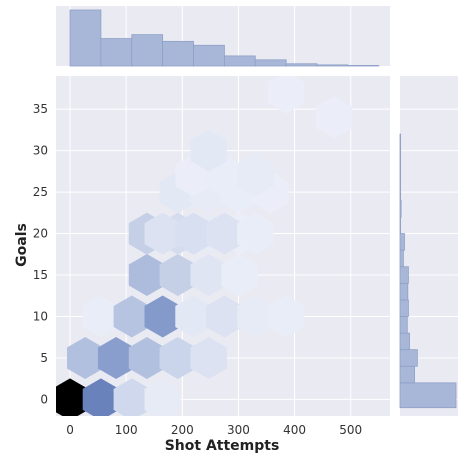 The width and height of the screenshot is (474, 466). I want to click on x-tick-label: 200, so click(182, 430).